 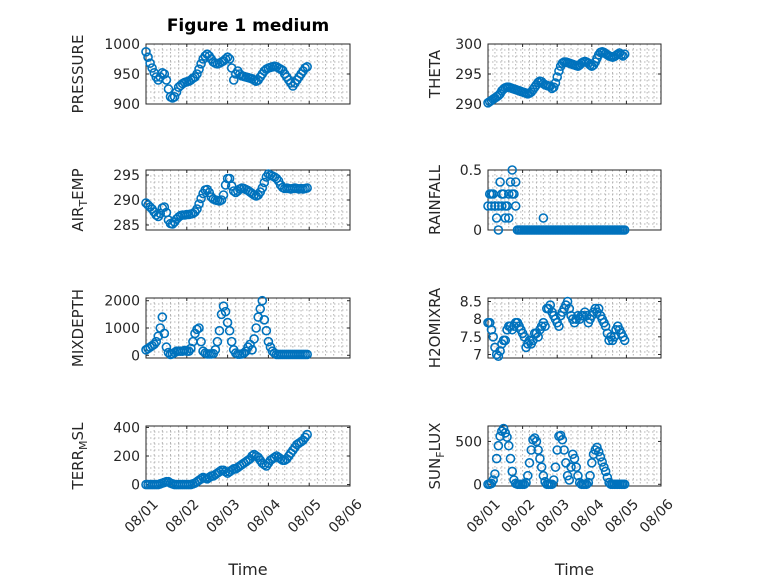 I want to click on y-tick-label: 900, so click(x=126, y=105).